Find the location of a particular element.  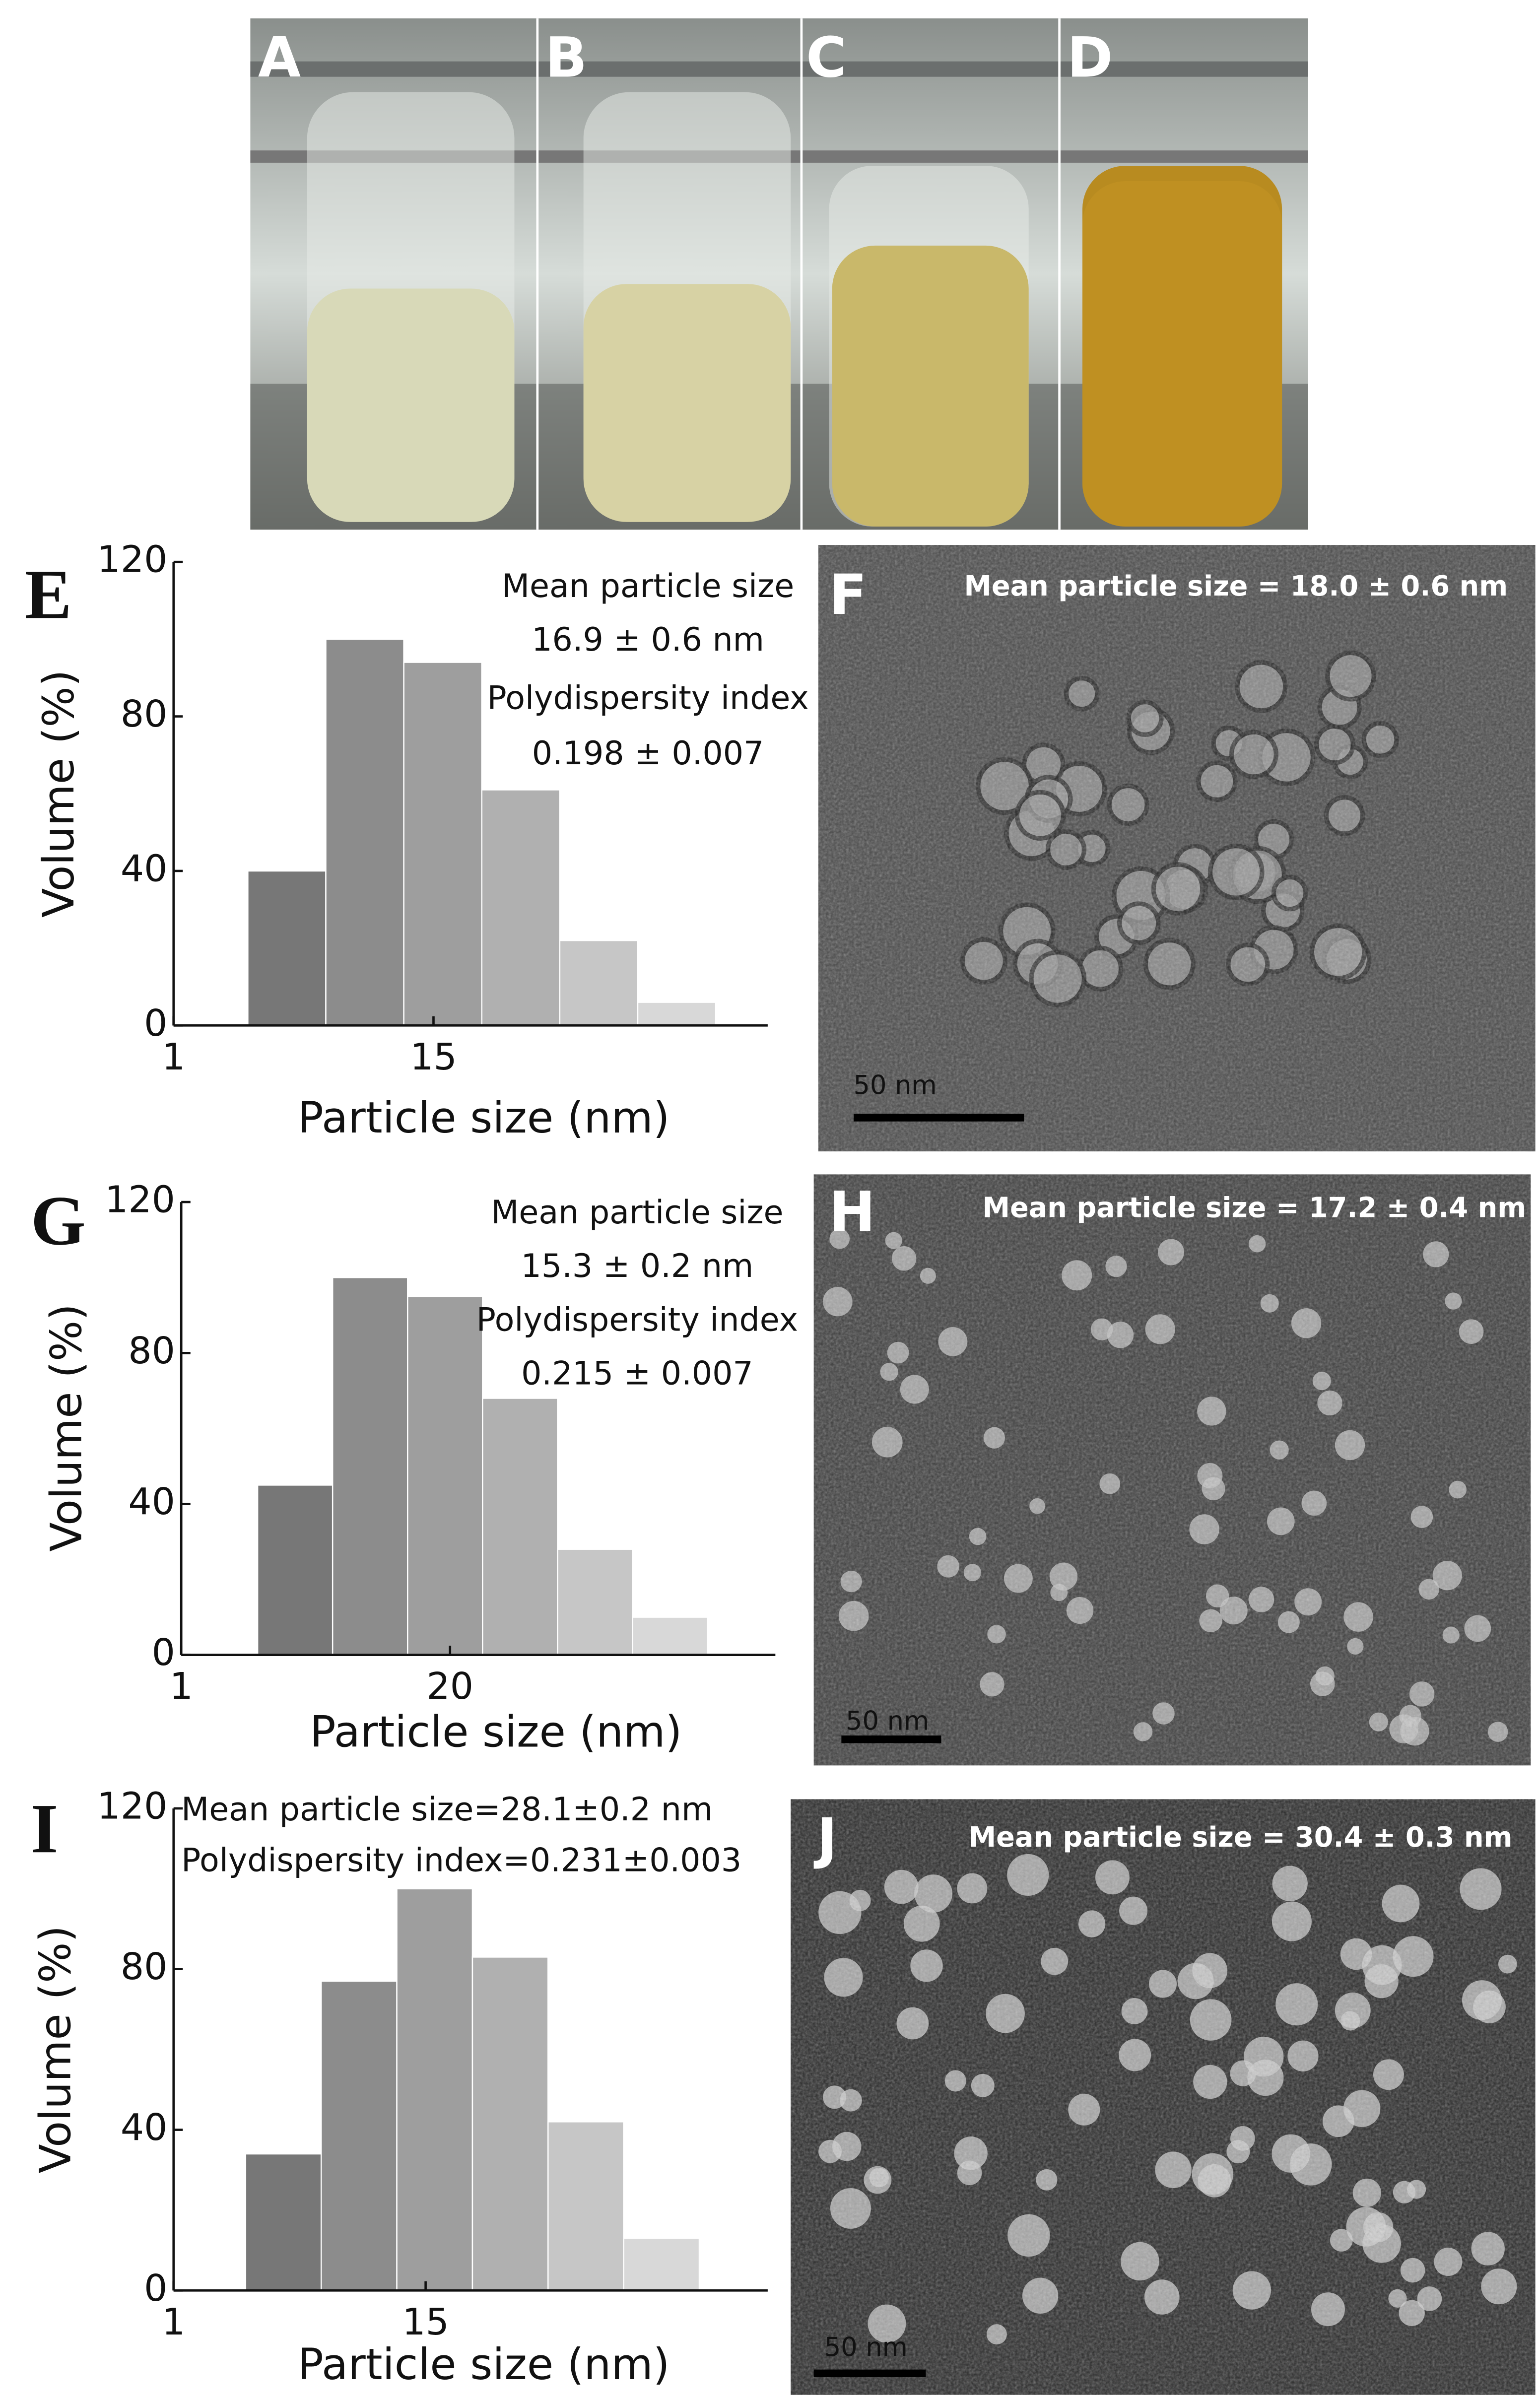

photo-label: B is located at coordinates (566, 58).